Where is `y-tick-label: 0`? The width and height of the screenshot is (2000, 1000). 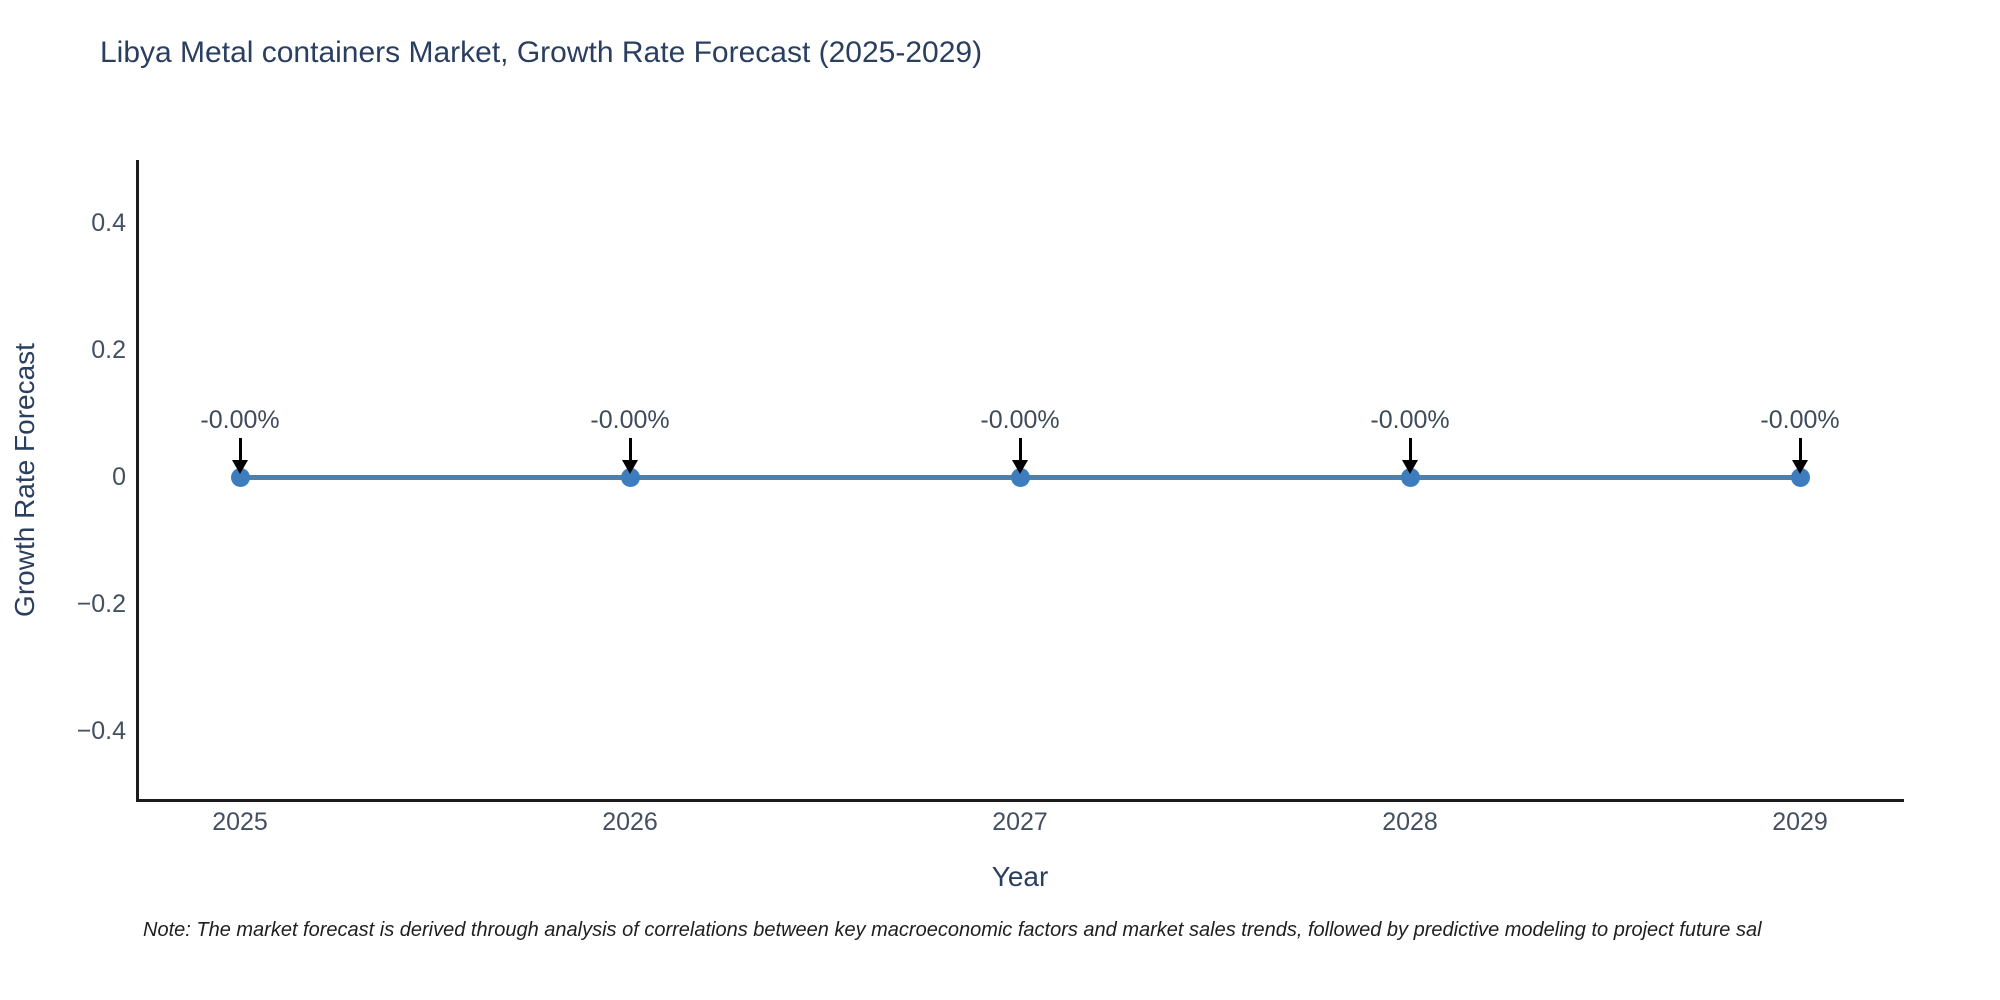
y-tick-label: 0 is located at coordinates (119, 477).